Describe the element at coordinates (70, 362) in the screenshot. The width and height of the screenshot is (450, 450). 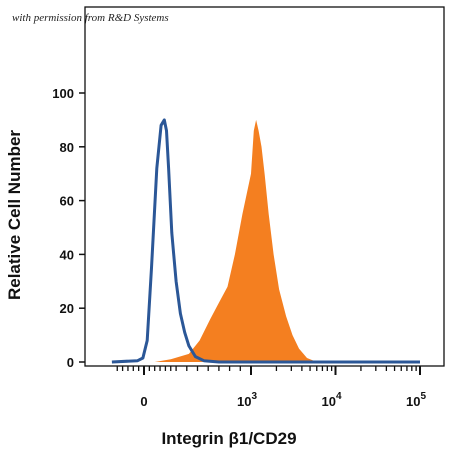
I see `y-tick-label: 0` at that location.